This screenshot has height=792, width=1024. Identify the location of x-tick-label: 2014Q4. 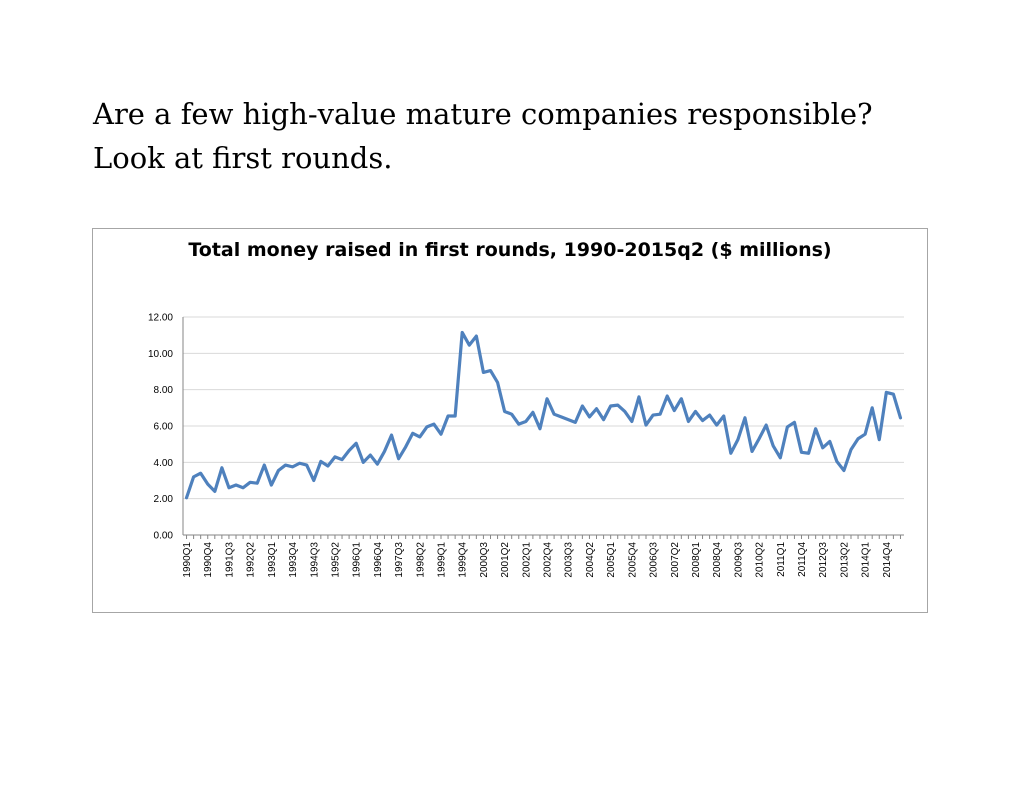
(887, 560).